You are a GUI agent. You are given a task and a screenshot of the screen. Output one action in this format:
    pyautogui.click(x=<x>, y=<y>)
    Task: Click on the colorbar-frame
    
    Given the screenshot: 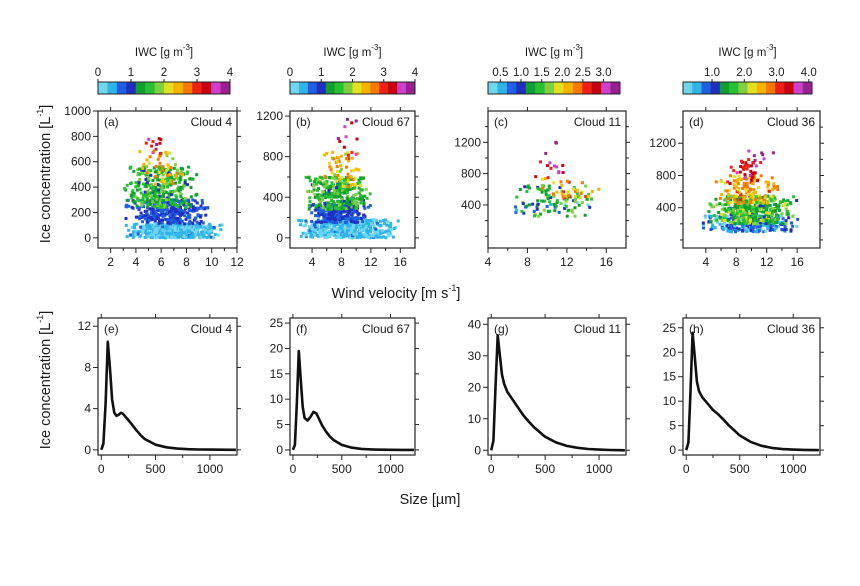 What is the action you would take?
    pyautogui.click(x=554, y=88)
    